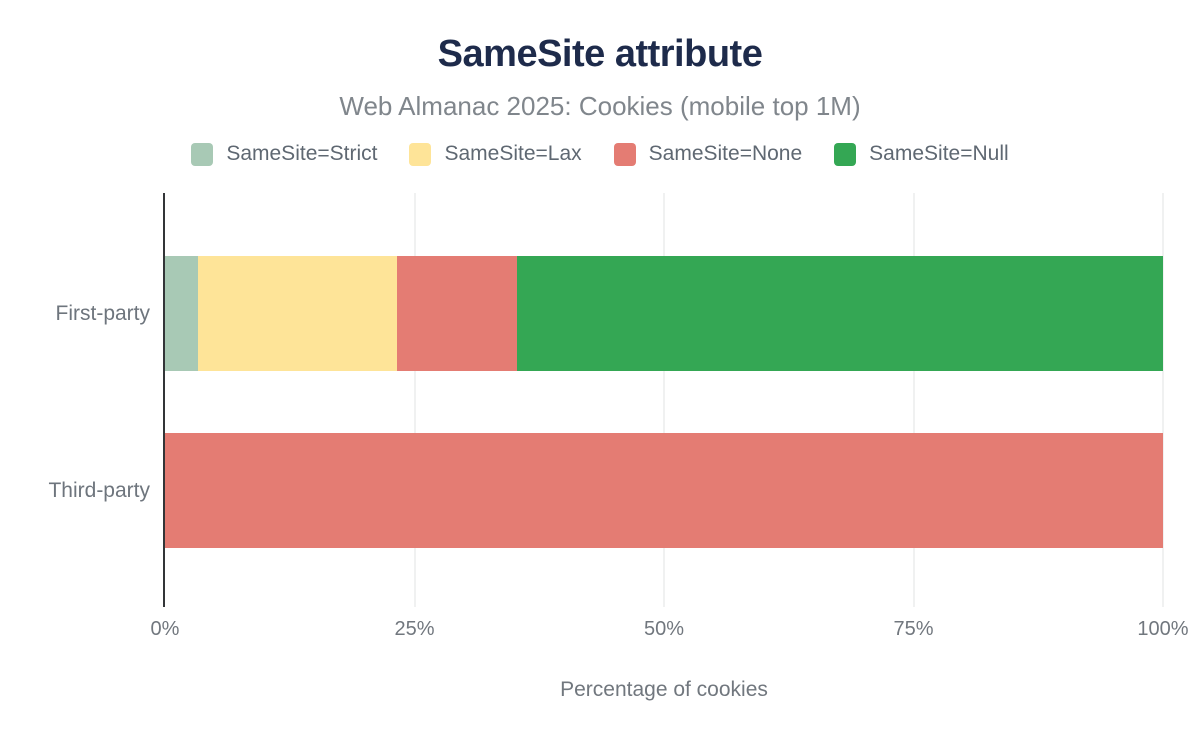  I want to click on category-label-third-party: Third-party, so click(99, 490).